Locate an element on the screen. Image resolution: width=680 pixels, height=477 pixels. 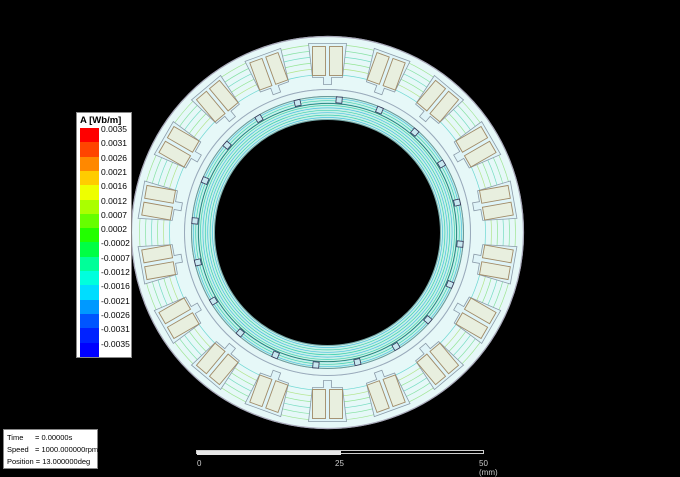
legend-label: 0.0035 is located at coordinates (114, 129).